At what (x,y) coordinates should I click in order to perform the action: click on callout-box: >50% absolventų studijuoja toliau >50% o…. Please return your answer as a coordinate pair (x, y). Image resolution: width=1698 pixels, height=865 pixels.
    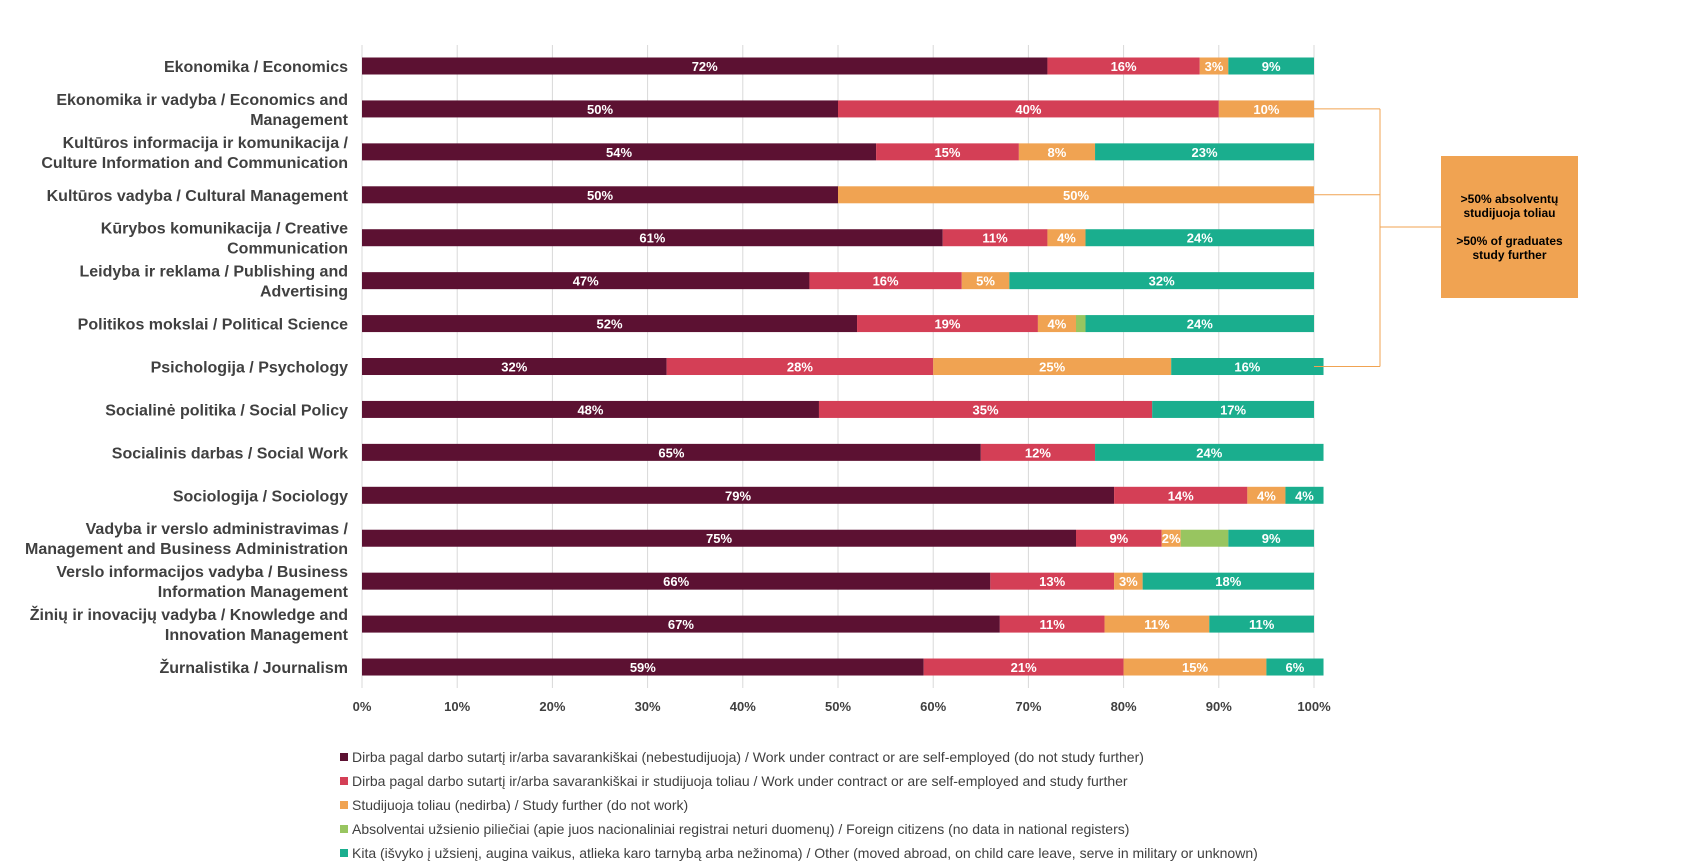
    Looking at the image, I should click on (1509, 227).